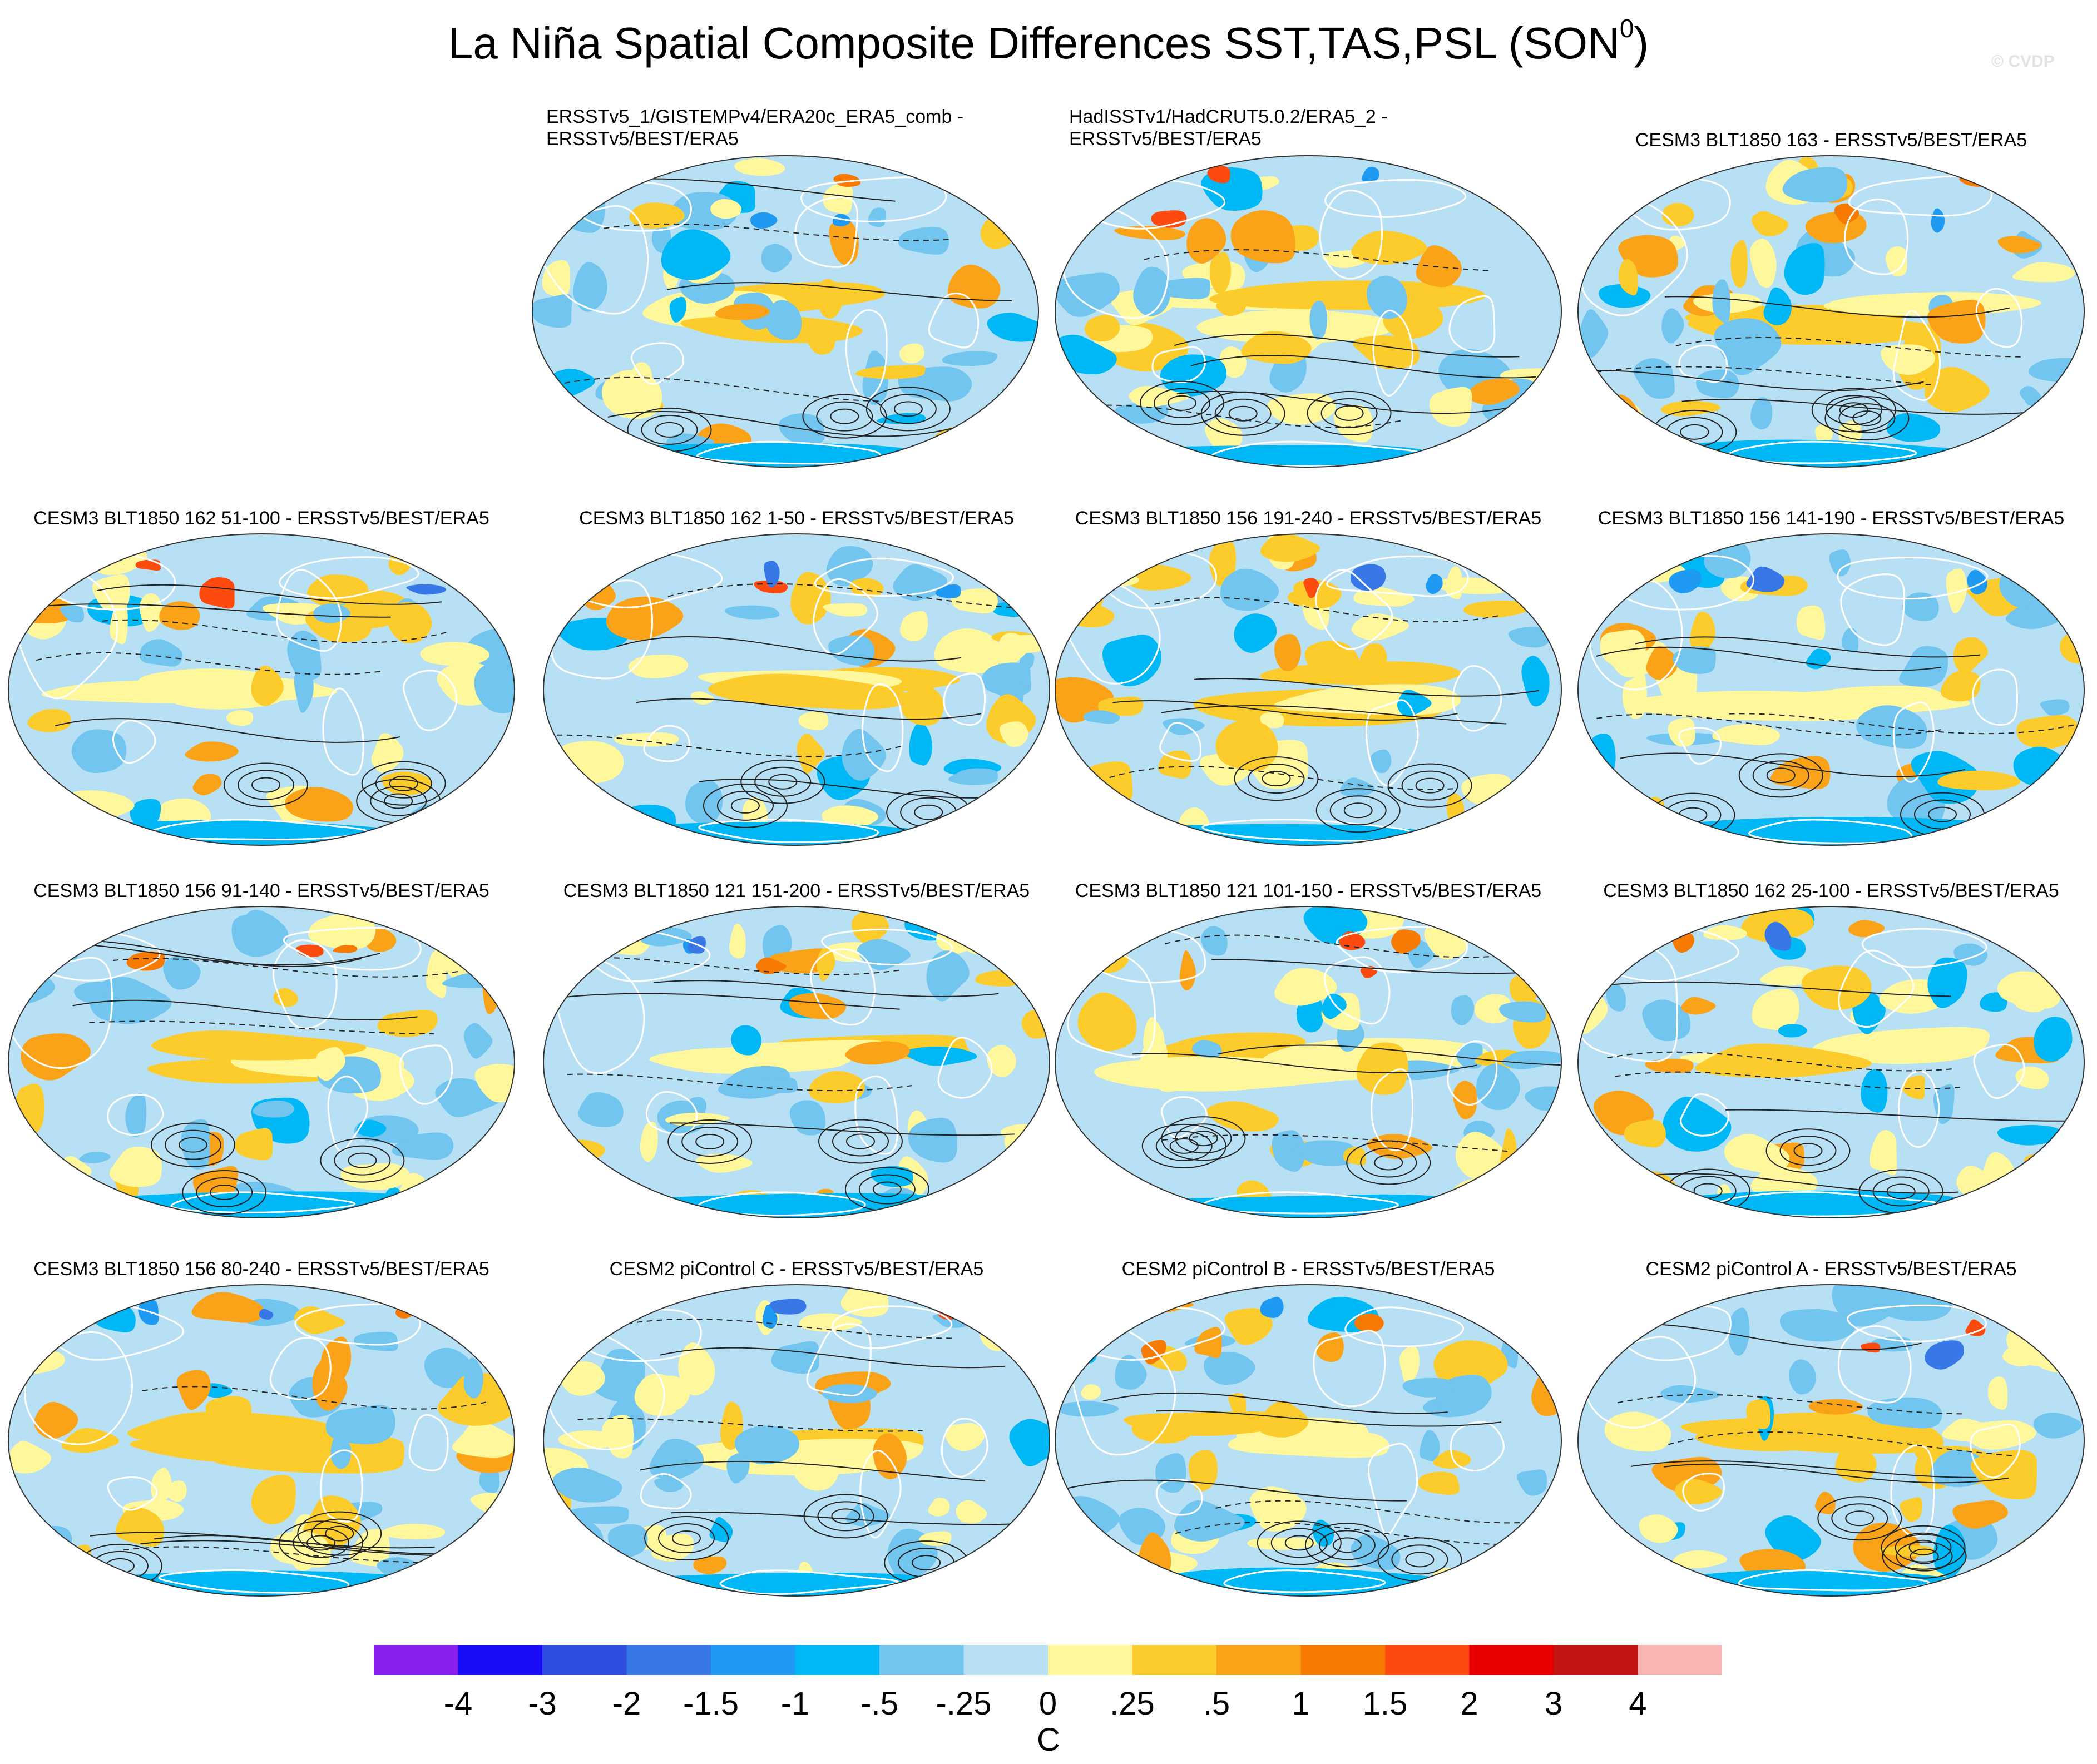 The width and height of the screenshot is (2097, 1764). Describe the element at coordinates (796, 1415) in the screenshot. I see `map-panel: CESM2 piControl C - ERSSTv5/BEST/ERA5` at that location.